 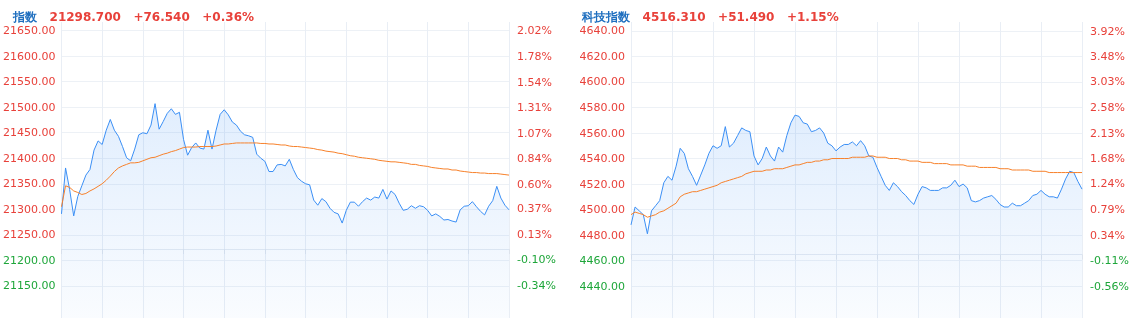 What do you see at coordinates (602, 184) in the screenshot?
I see `y-tick-label: 4520.00` at bounding box center [602, 184].